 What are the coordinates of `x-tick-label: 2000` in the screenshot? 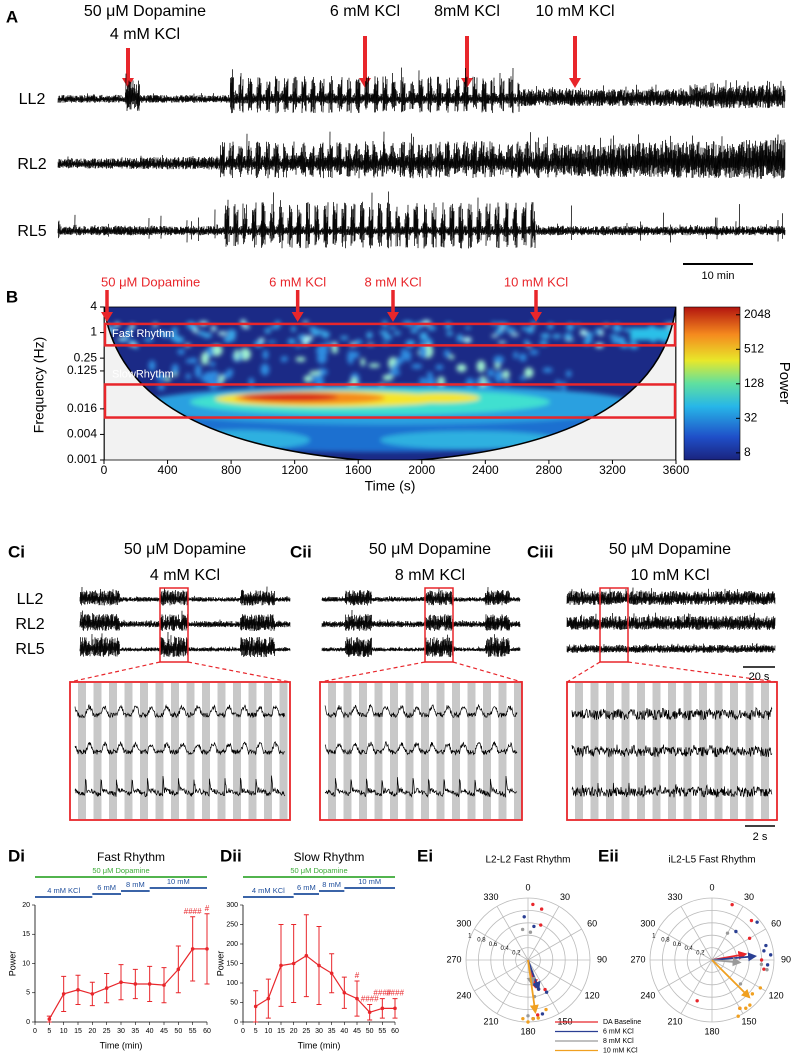 It's located at (421, 470).